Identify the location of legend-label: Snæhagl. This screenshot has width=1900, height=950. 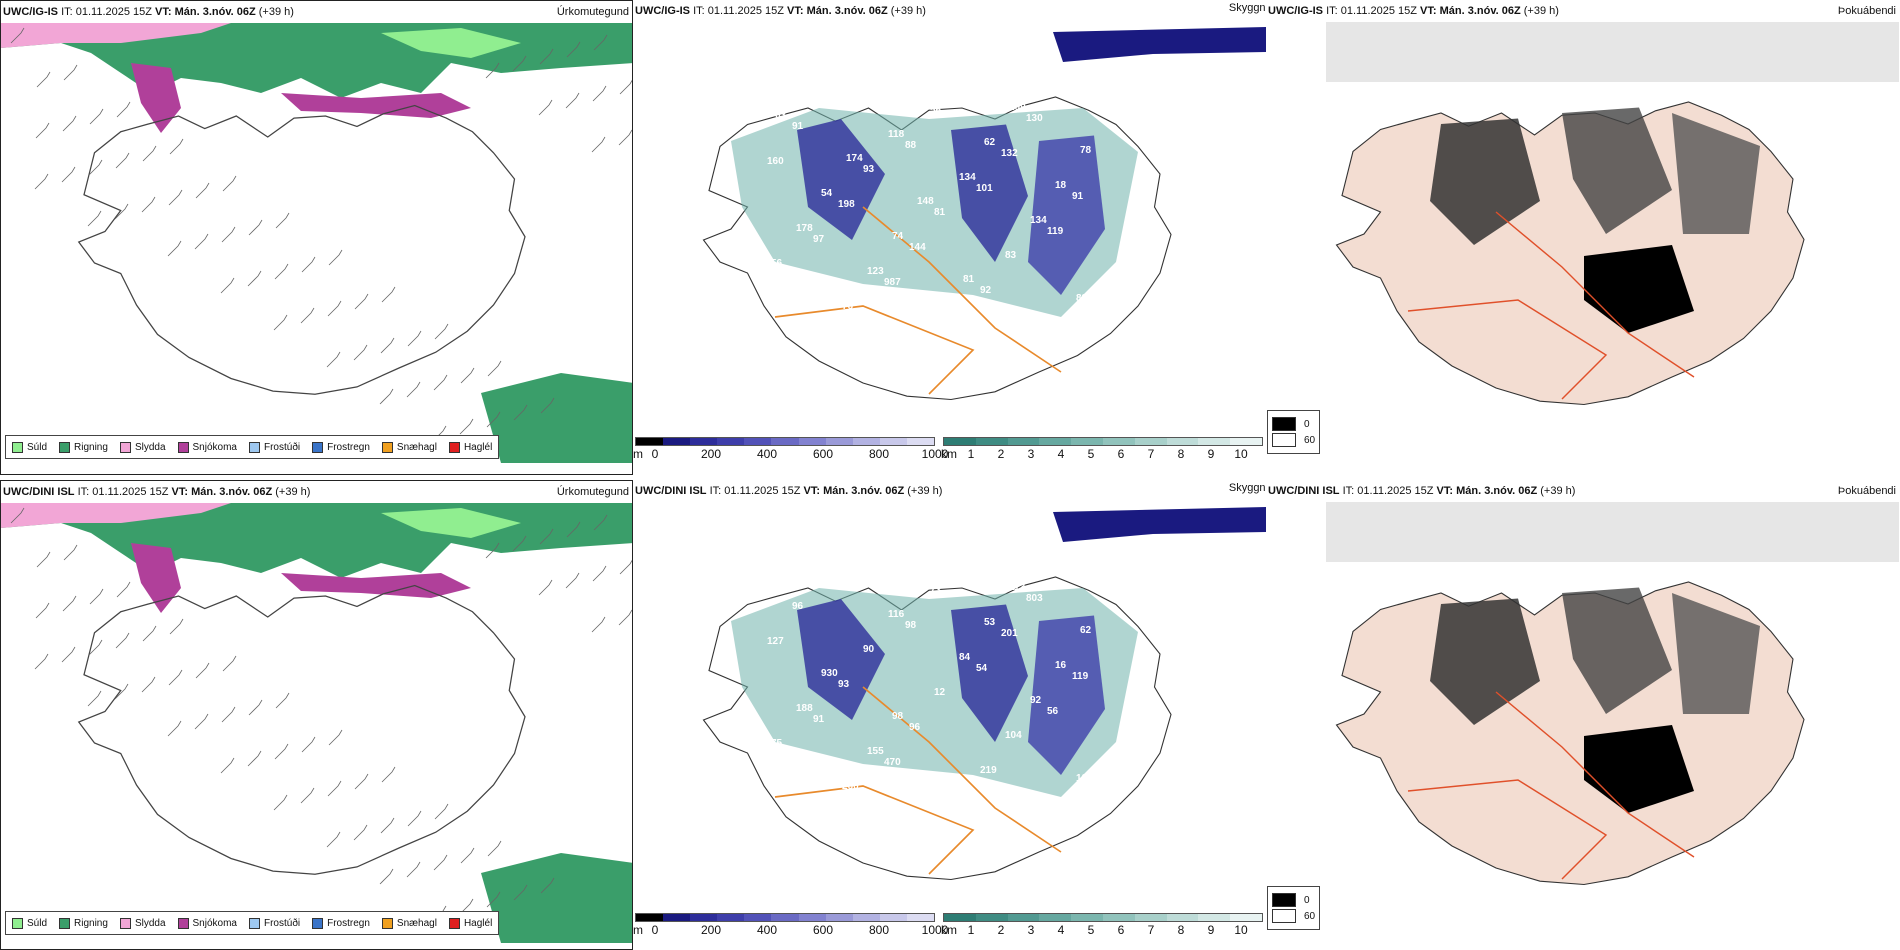
(416, 923).